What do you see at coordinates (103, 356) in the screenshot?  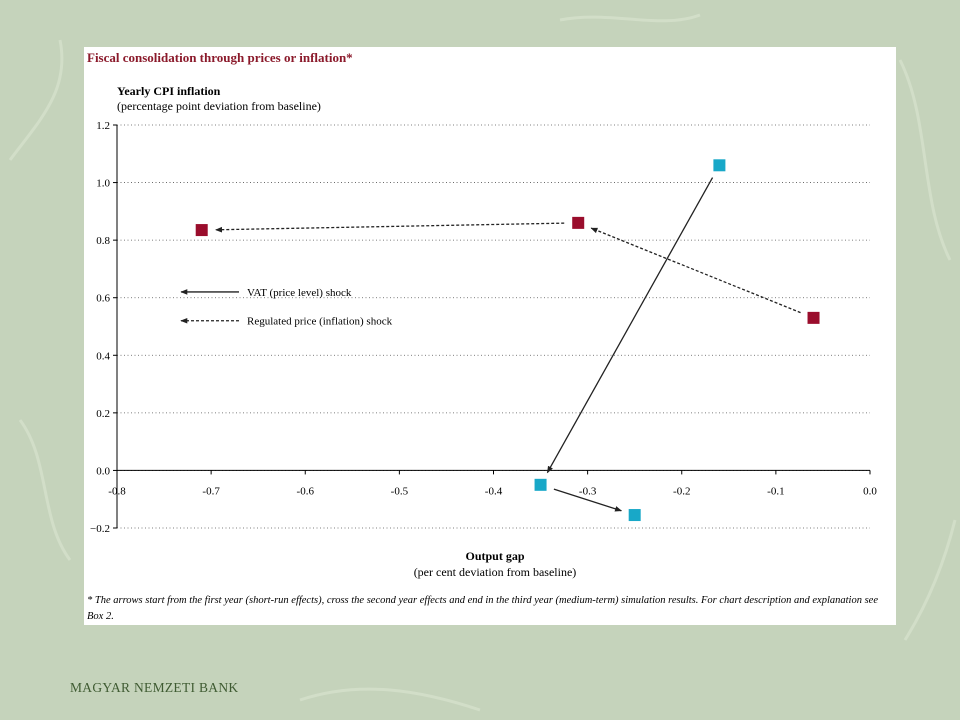 I see `y-tick-label: 0.4` at bounding box center [103, 356].